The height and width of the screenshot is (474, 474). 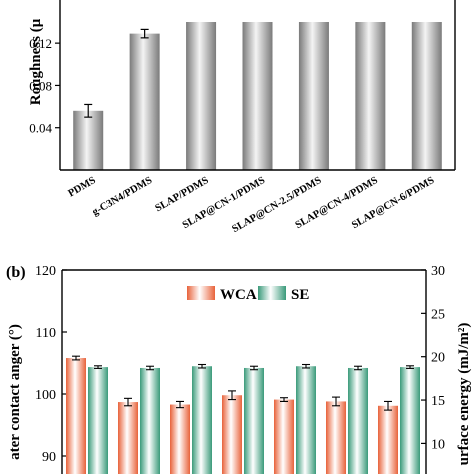 I want to click on se-y-tick-label: 20, so click(x=438, y=358).